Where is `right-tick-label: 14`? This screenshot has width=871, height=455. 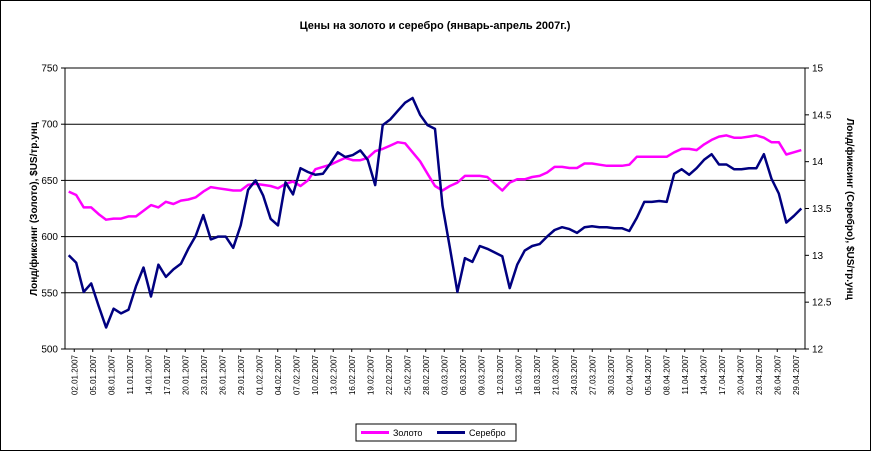 right-tick-label: 14 is located at coordinates (818, 162).